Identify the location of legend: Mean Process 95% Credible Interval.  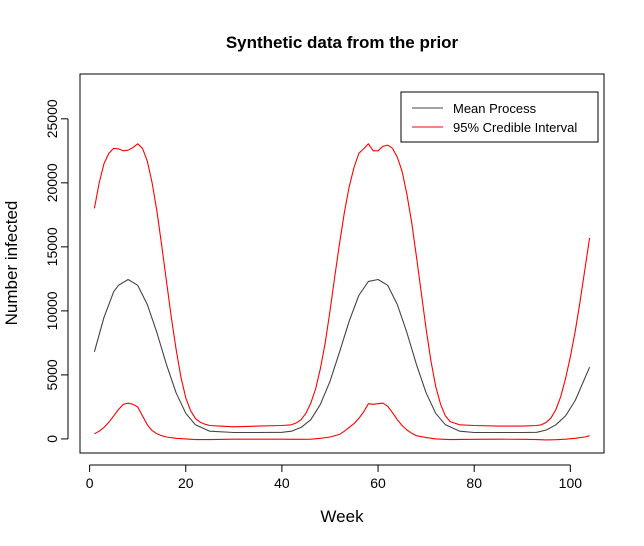
(499, 117).